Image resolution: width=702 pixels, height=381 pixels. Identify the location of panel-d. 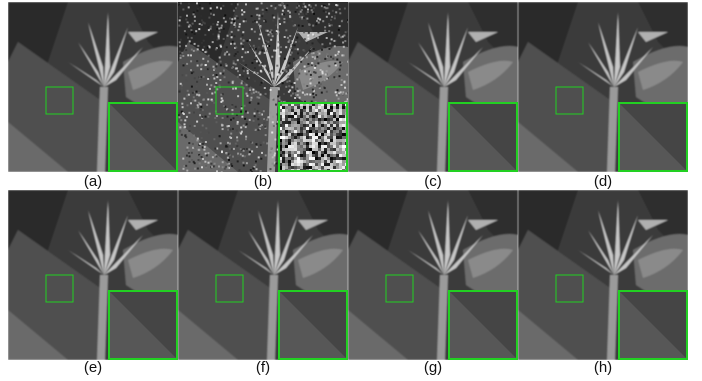
(603, 87).